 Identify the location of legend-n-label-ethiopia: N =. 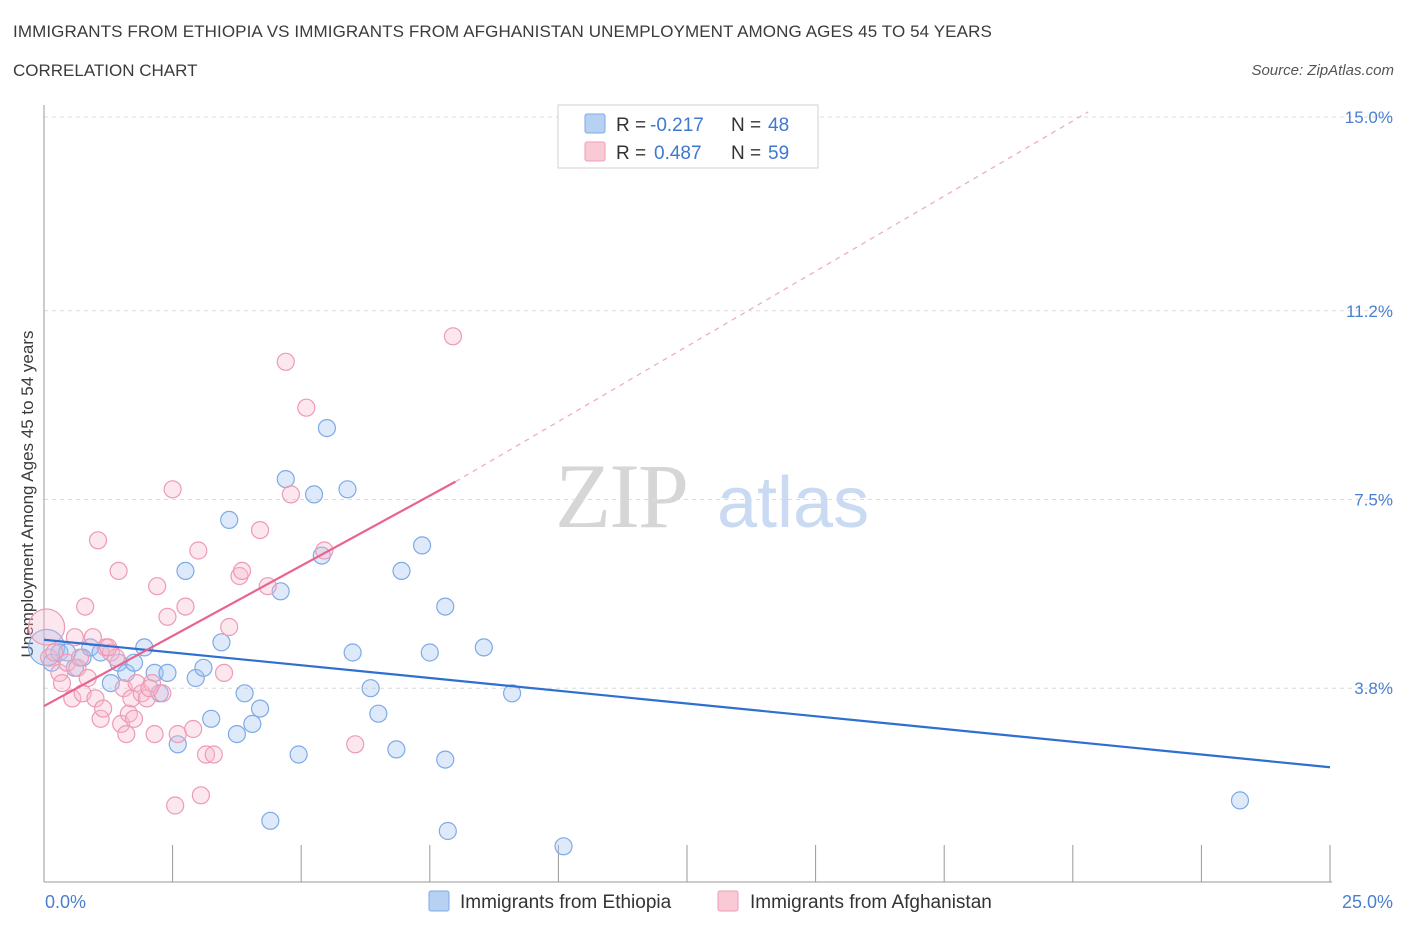
(746, 125).